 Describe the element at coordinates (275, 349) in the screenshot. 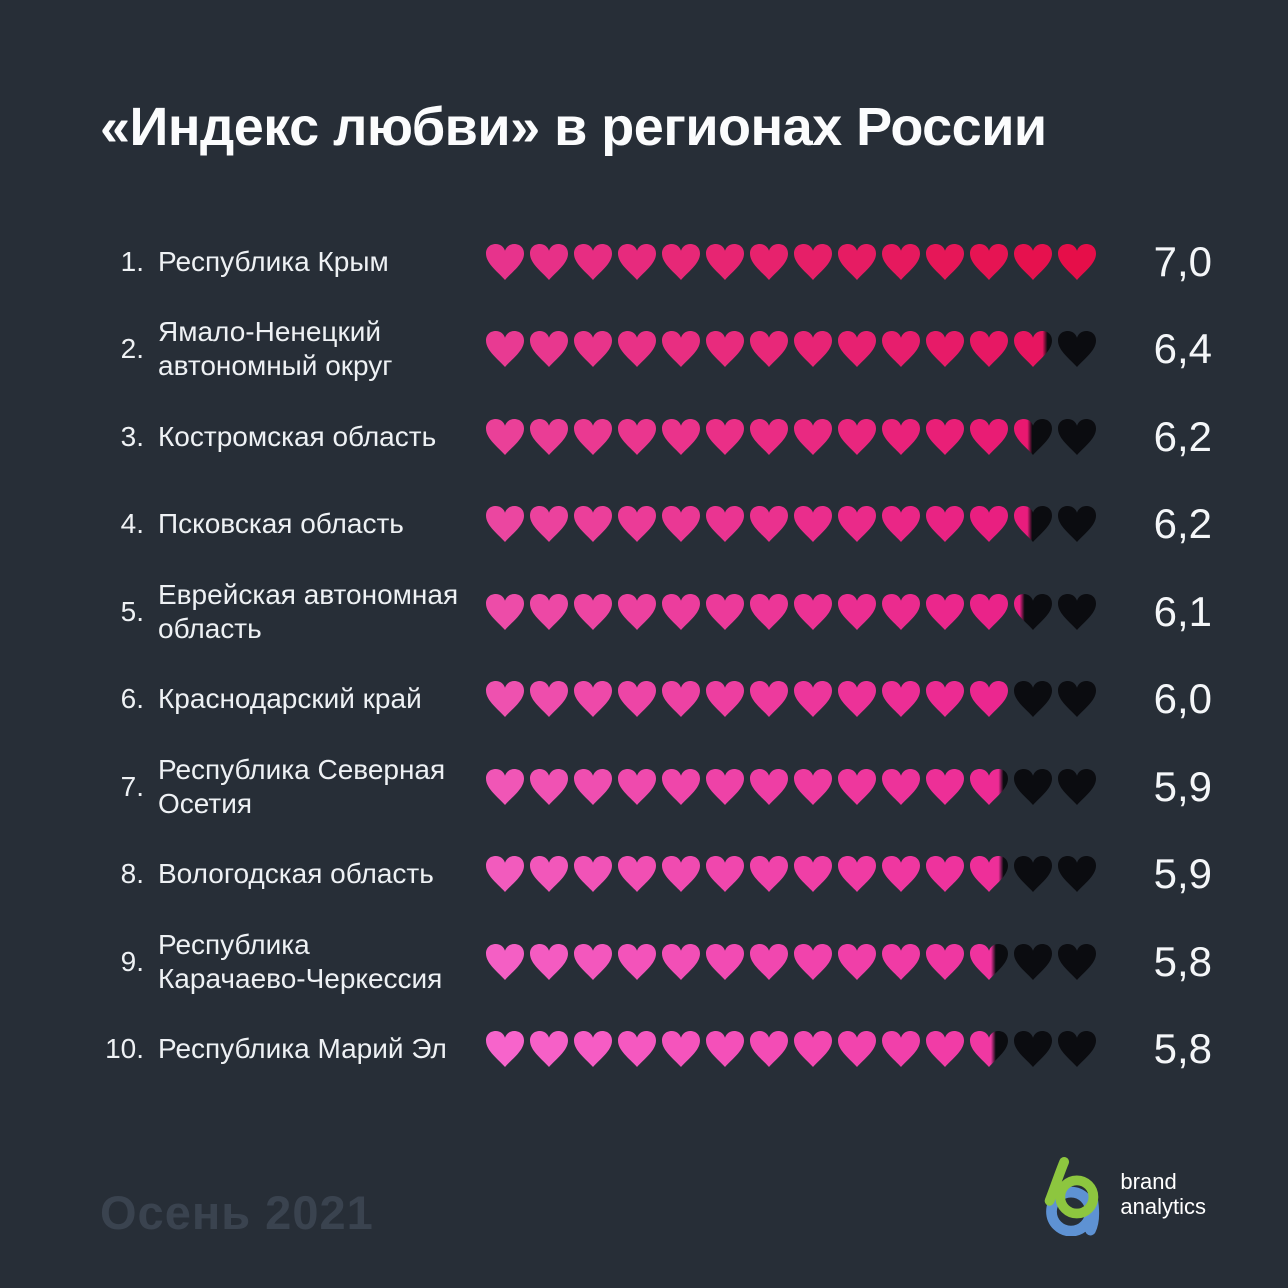

I see `region-label: Ямало-Ненецкий автономный округ` at that location.